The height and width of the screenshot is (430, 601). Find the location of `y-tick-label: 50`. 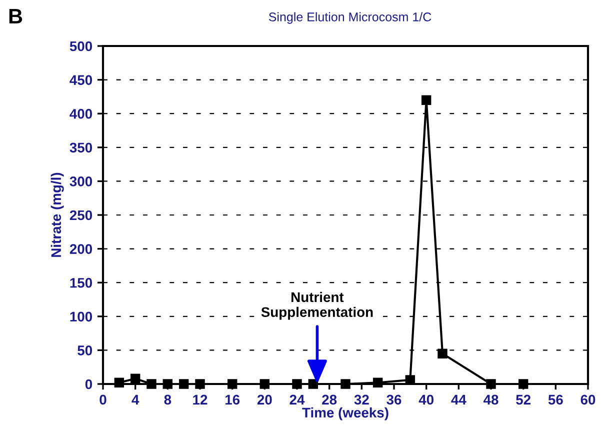

y-tick-label: 50 is located at coordinates (85, 351).